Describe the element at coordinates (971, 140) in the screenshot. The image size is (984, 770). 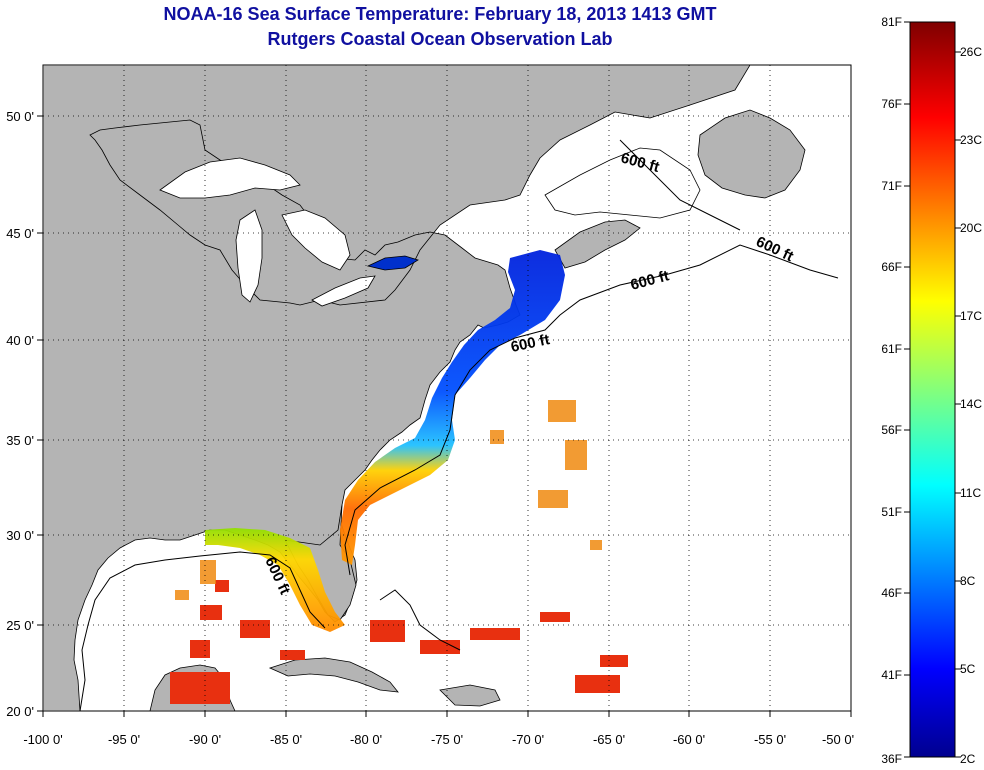
I see `colorbar-c-label: 23C` at that location.